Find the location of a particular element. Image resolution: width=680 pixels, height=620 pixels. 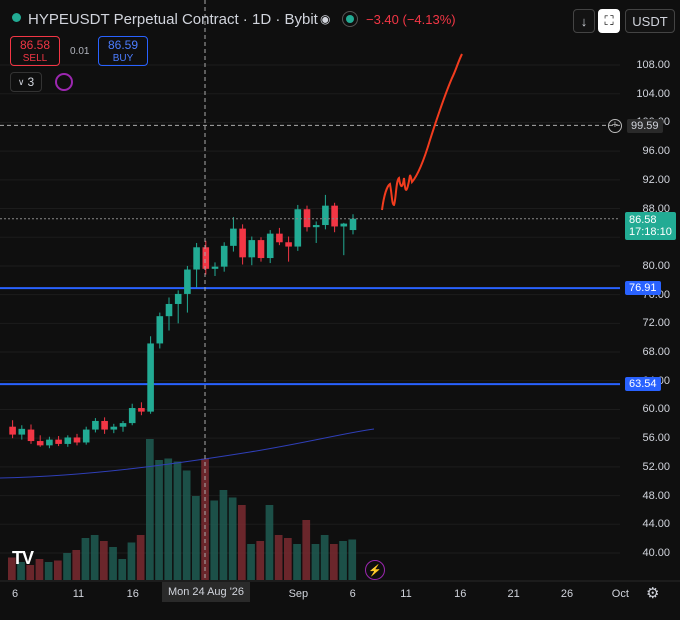

price-tick: 44.00 is located at coordinates (656, 524).